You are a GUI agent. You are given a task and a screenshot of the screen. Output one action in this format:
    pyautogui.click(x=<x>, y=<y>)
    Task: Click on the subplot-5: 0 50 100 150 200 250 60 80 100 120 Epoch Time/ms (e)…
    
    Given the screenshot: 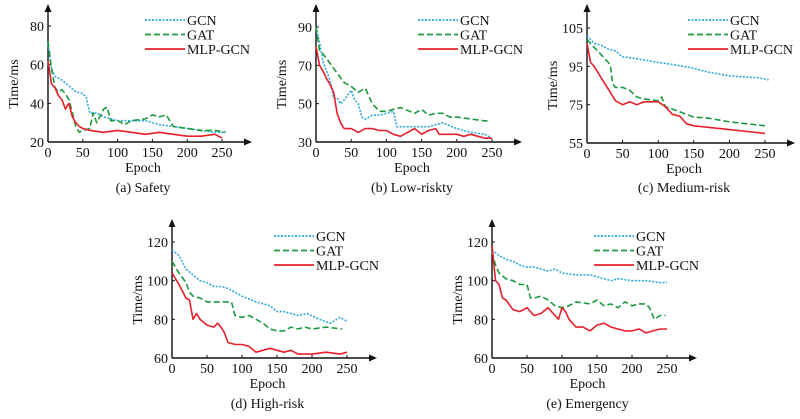 What is the action you would take?
    pyautogui.click(x=575, y=315)
    